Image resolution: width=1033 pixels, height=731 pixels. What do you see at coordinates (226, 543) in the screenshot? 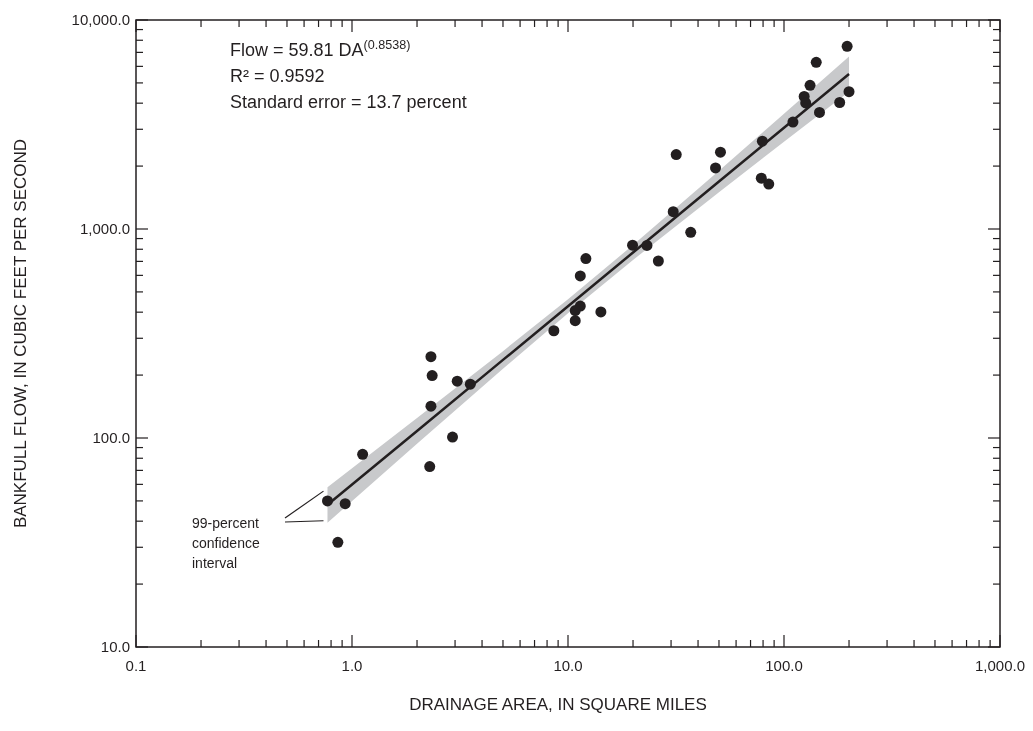
I see `annotation: 99-percent confidence interval` at bounding box center [226, 543].